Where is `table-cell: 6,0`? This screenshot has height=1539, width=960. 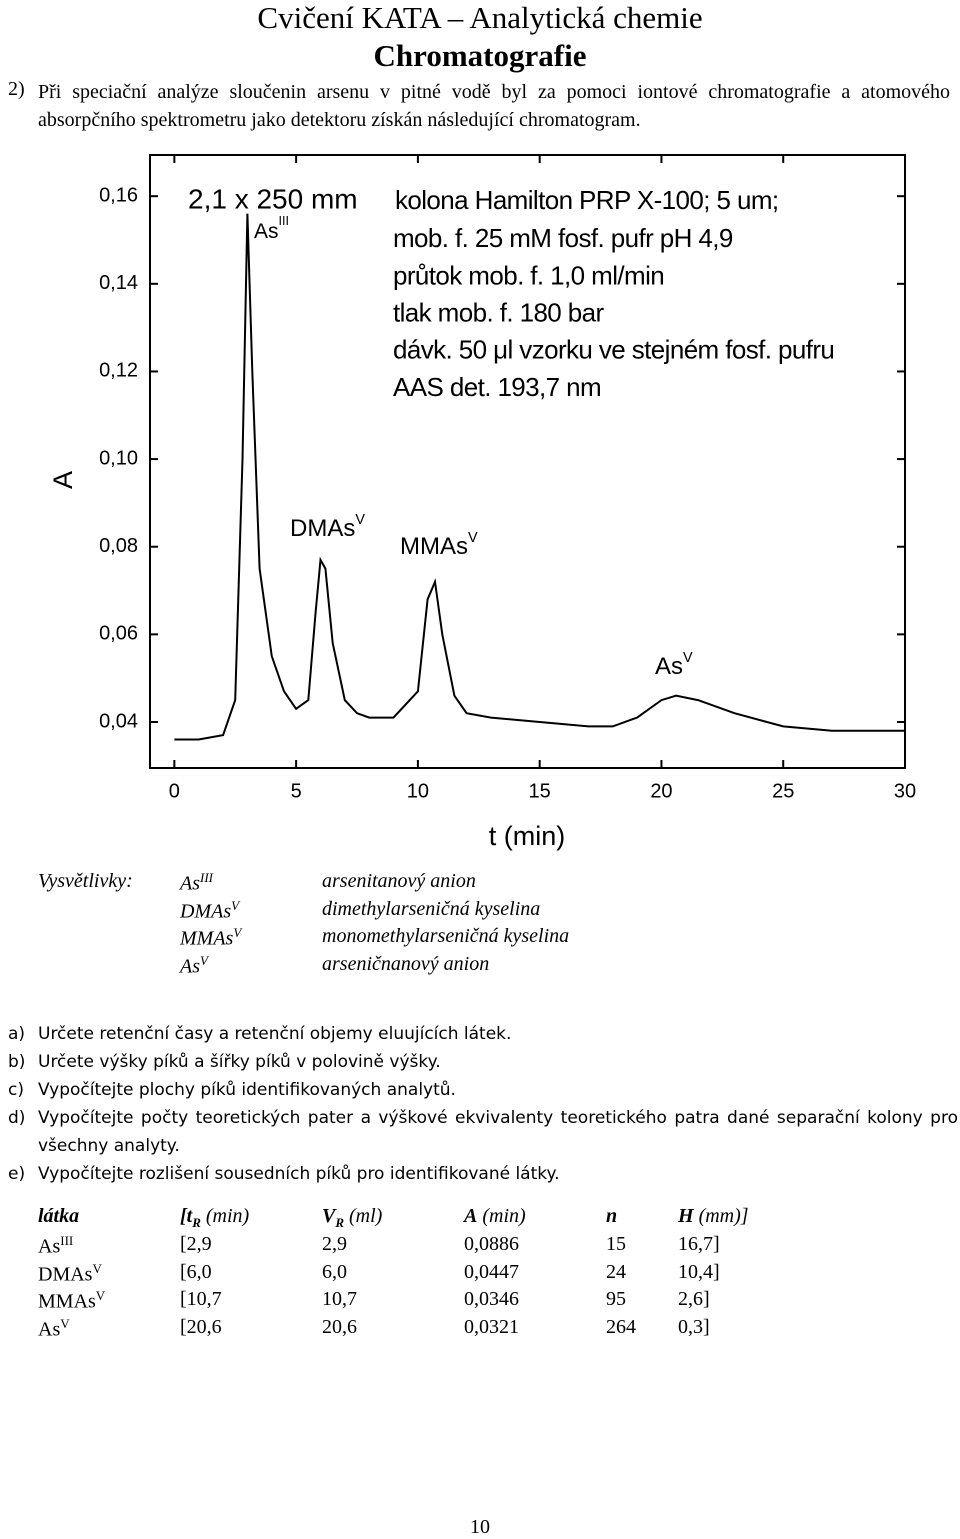 table-cell: 6,0 is located at coordinates (334, 1271).